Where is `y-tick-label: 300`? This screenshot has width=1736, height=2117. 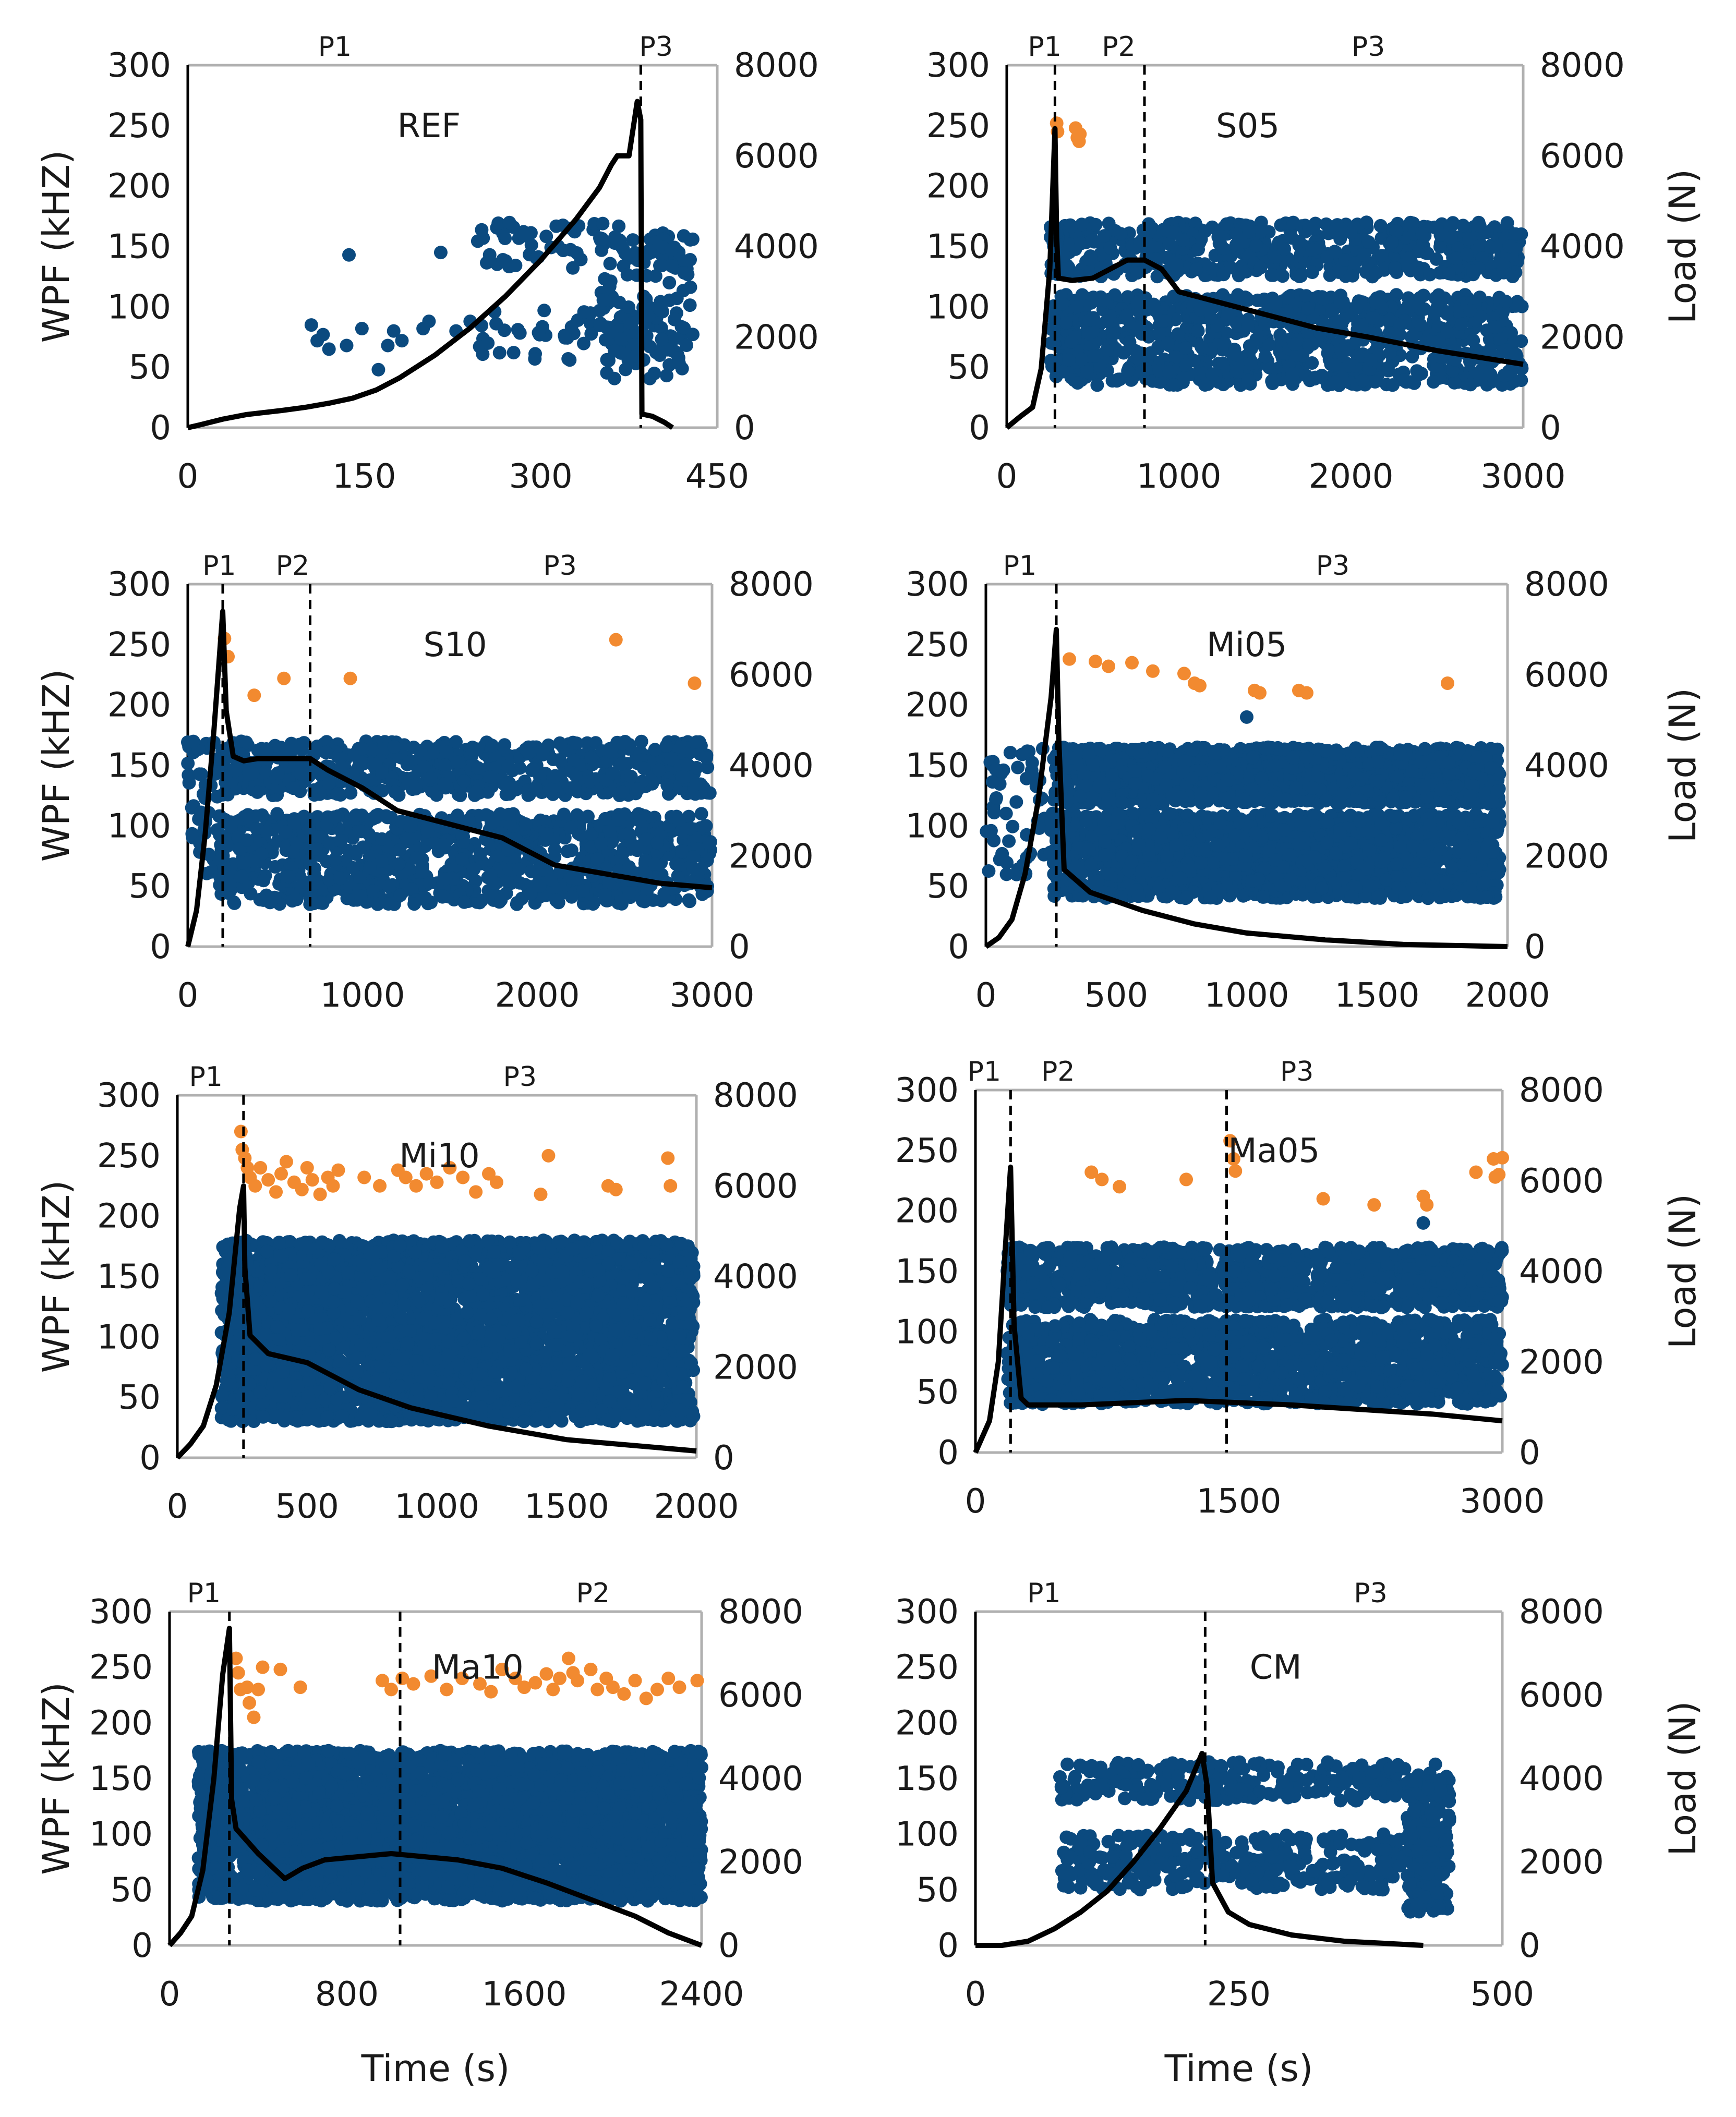
y-tick-label: 300 is located at coordinates (139, 584).